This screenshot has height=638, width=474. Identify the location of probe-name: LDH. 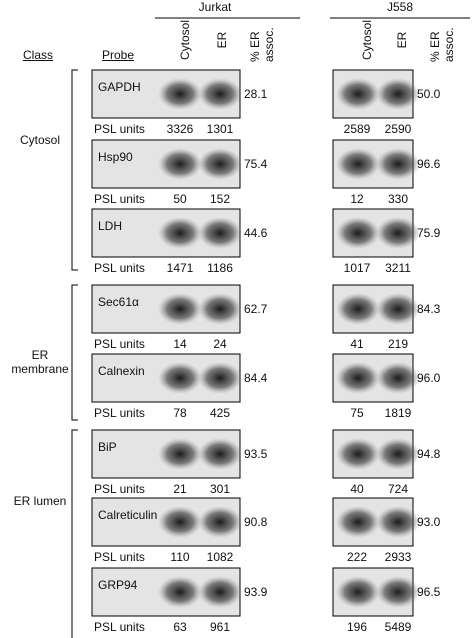
(110, 226).